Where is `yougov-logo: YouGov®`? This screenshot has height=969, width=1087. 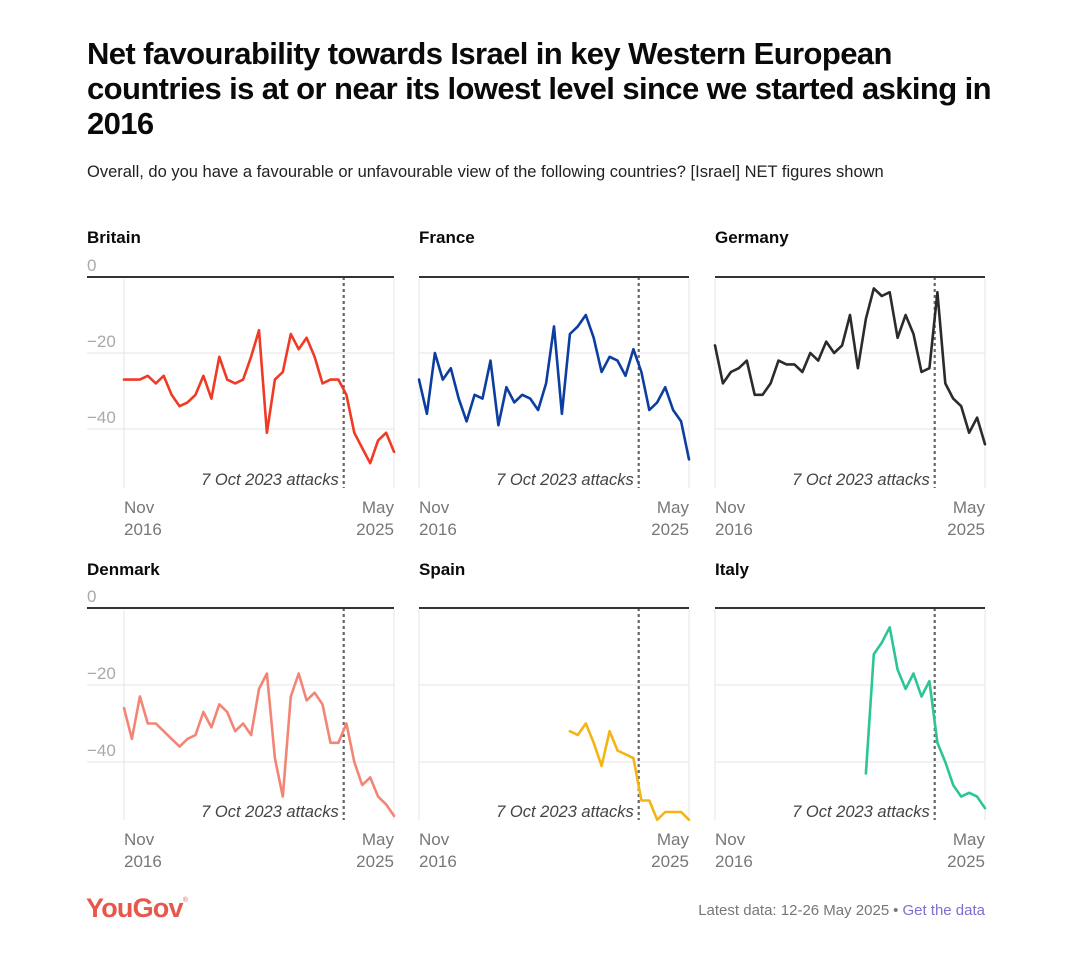 yougov-logo: YouGov® is located at coordinates (137, 908).